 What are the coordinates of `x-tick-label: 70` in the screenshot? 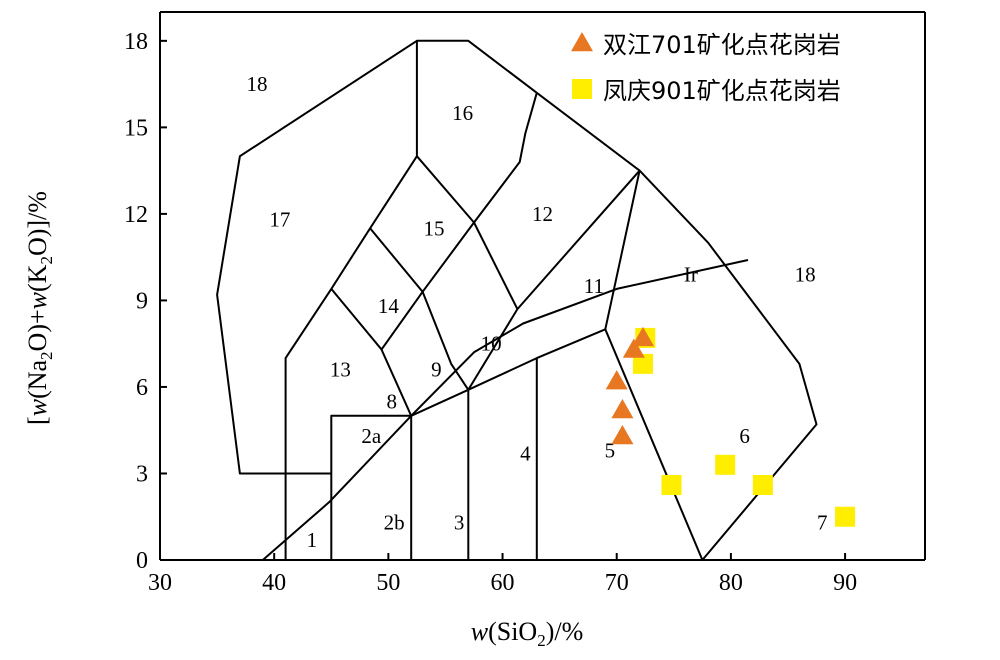 It's located at (617, 583).